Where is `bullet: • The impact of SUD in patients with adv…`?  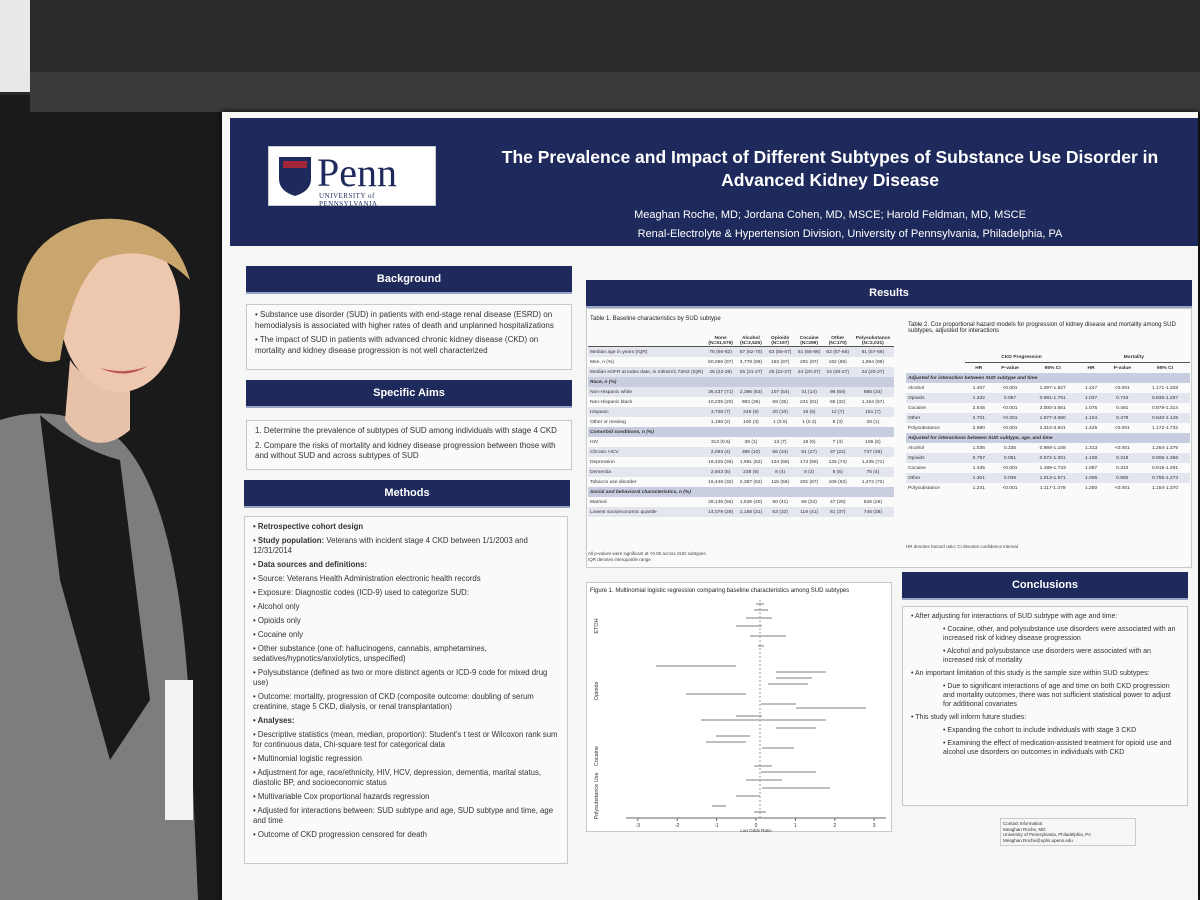 bullet: • The impact of SUD in patients with adv… is located at coordinates (397, 345).